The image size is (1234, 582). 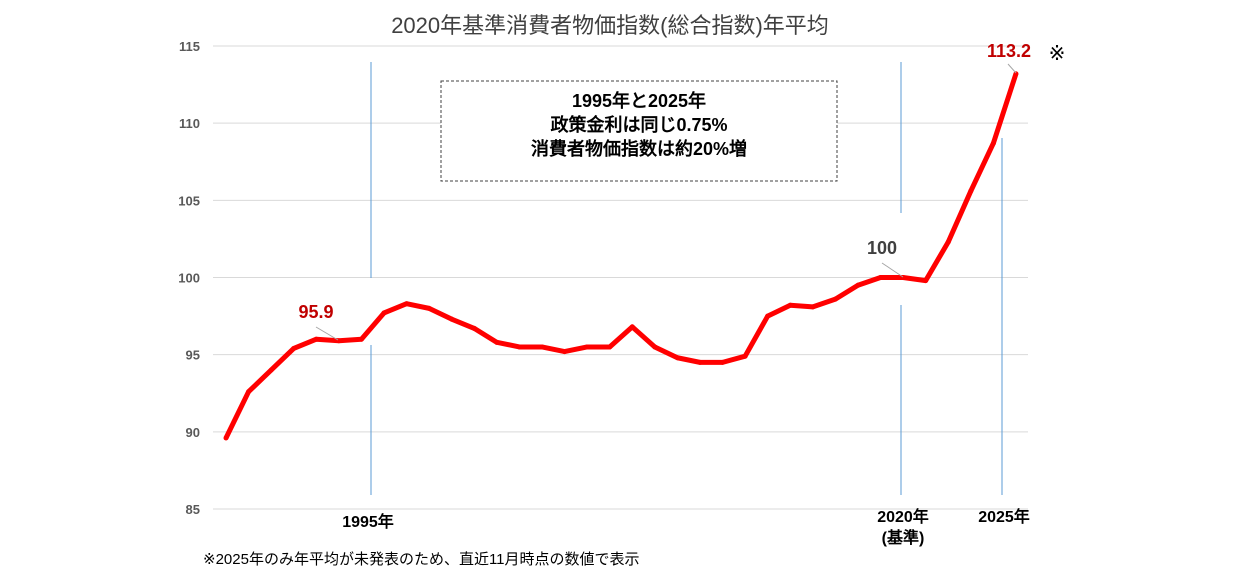 I want to click on data-point-2021, so click(x=926, y=281).